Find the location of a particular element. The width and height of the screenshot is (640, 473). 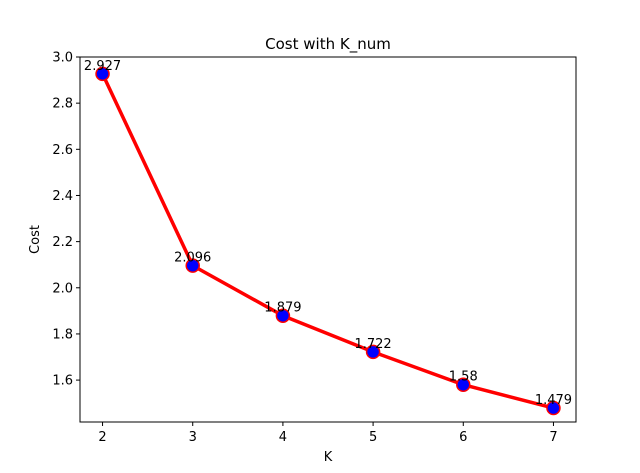

x-tick-label: 3 is located at coordinates (193, 437).